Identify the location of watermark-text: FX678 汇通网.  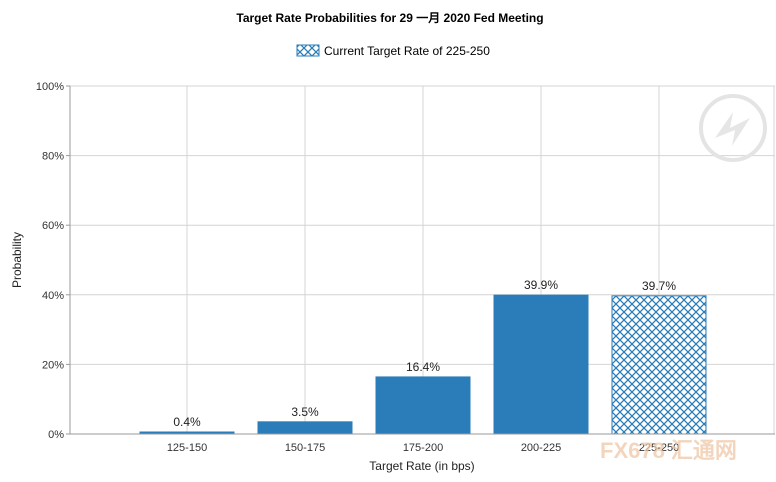
(668, 450).